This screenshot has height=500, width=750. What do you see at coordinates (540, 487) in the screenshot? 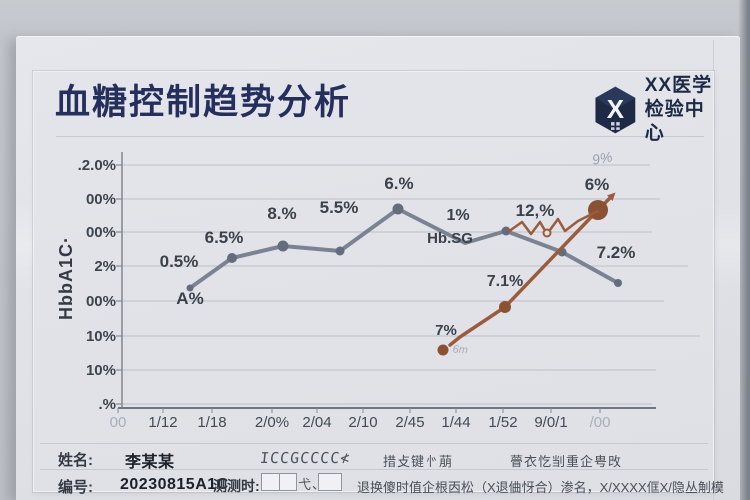
I see `row2-annotation: 退换傻时值企根㐁松（X退㑋㤉合）渗名，X/XXXX㑌X/隐丛㓩模` at bounding box center [540, 487].